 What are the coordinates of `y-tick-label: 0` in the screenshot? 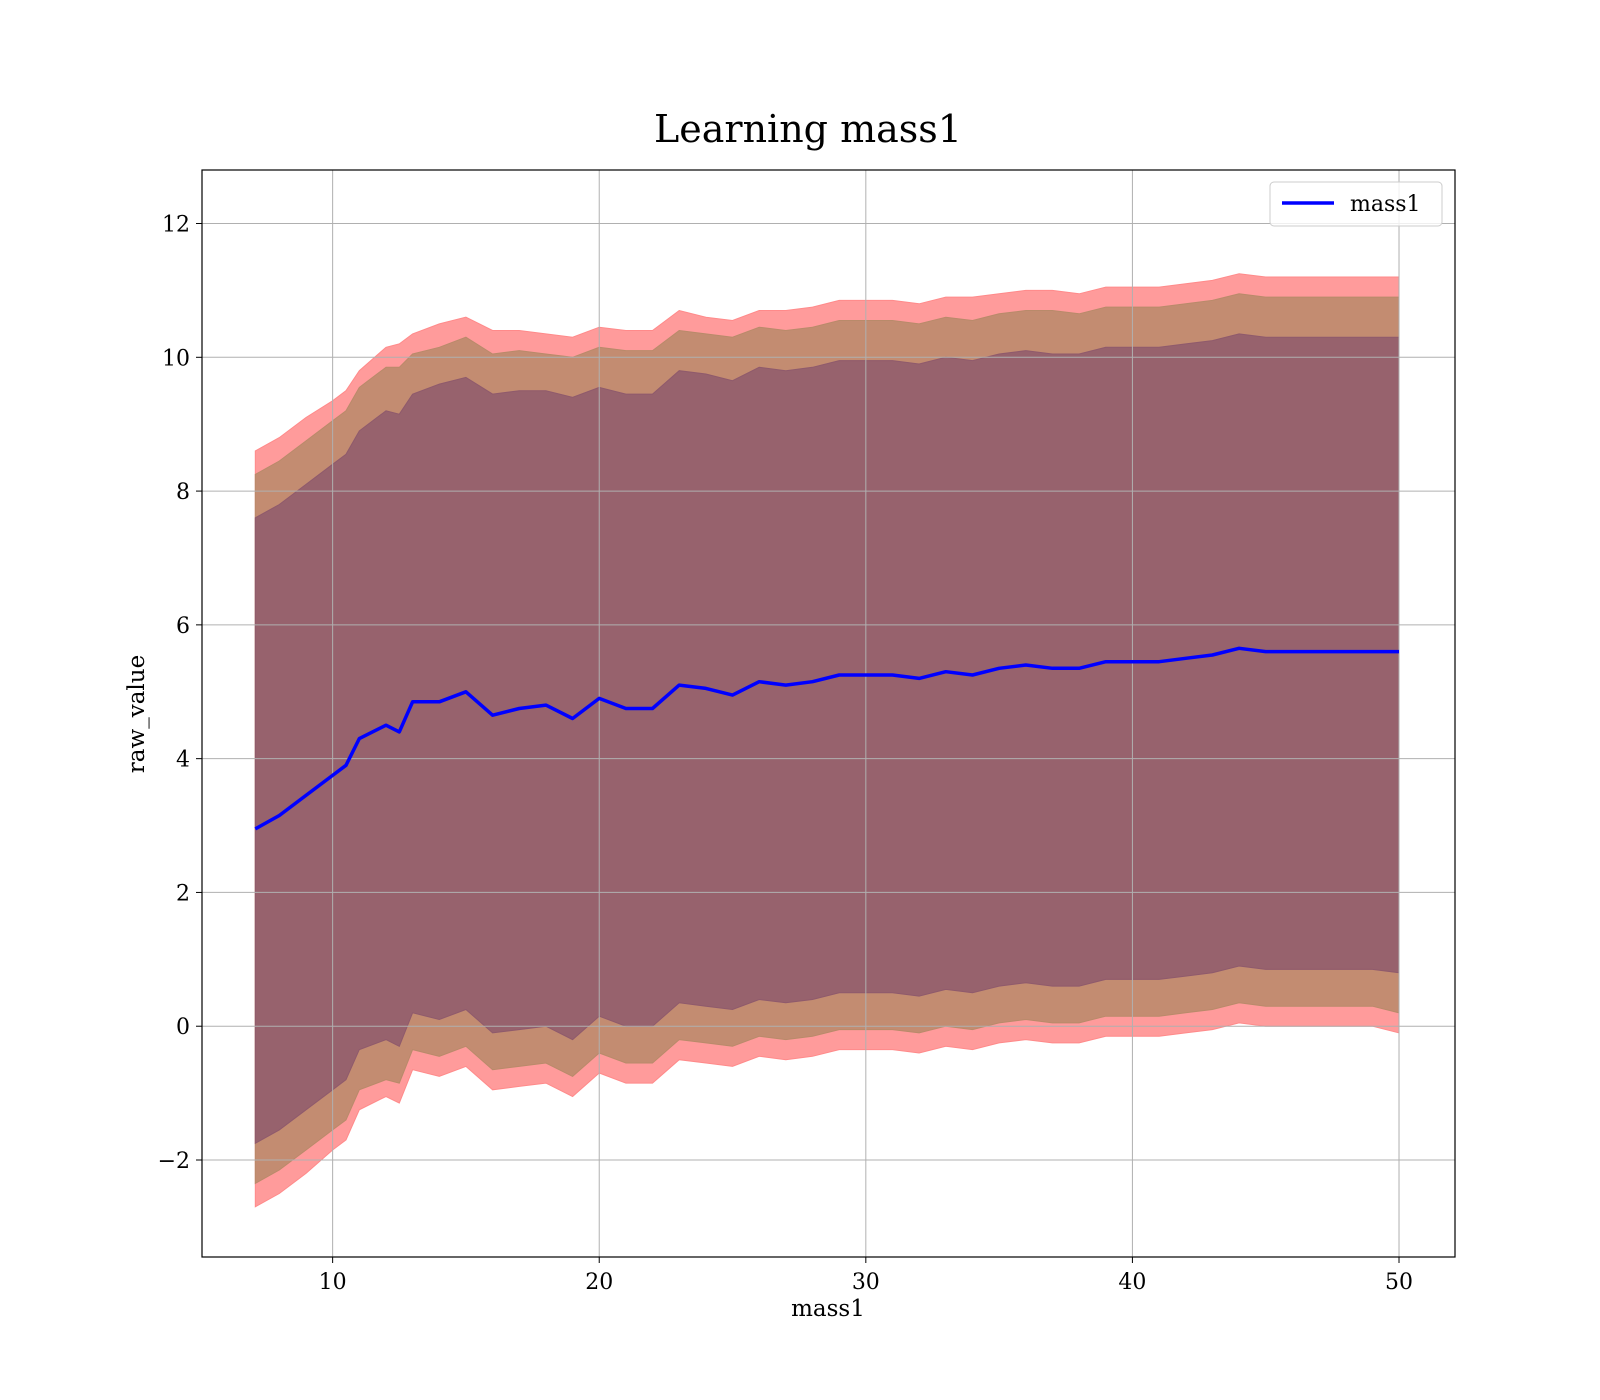 It's located at (183, 1027).